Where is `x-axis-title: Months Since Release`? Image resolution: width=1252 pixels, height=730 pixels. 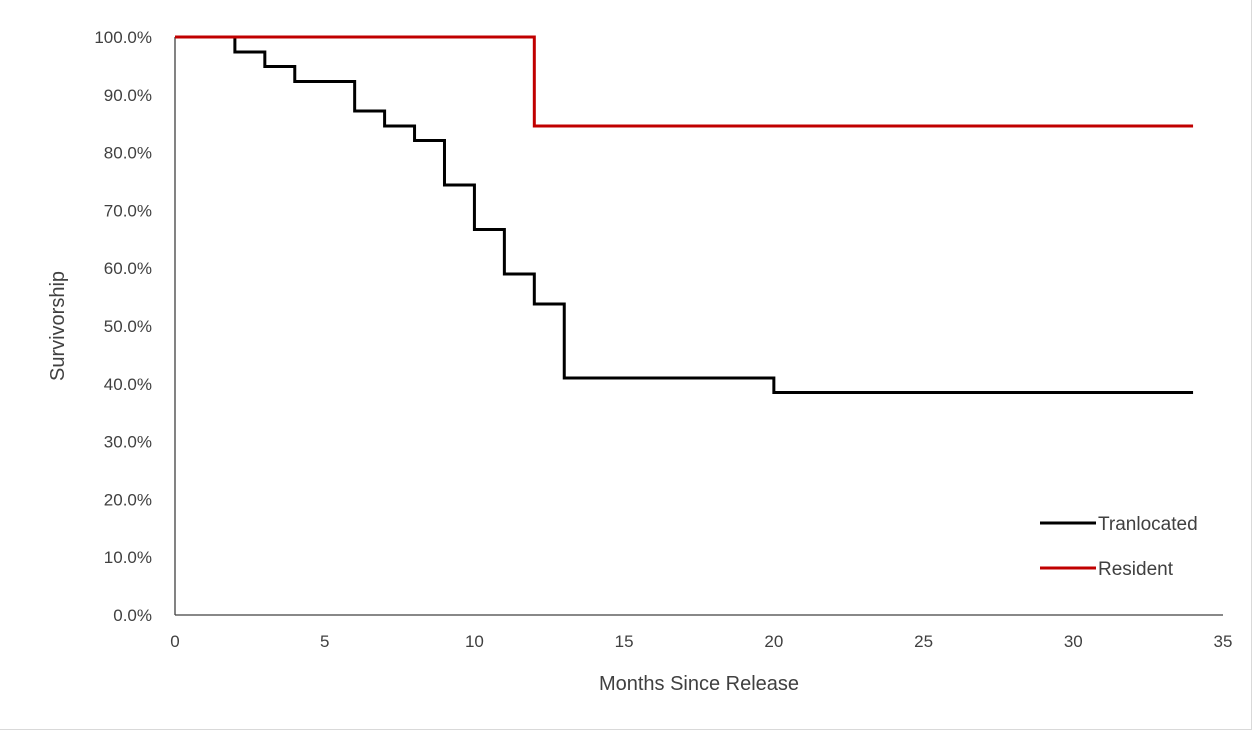
x-axis-title: Months Since Release is located at coordinates (699, 684).